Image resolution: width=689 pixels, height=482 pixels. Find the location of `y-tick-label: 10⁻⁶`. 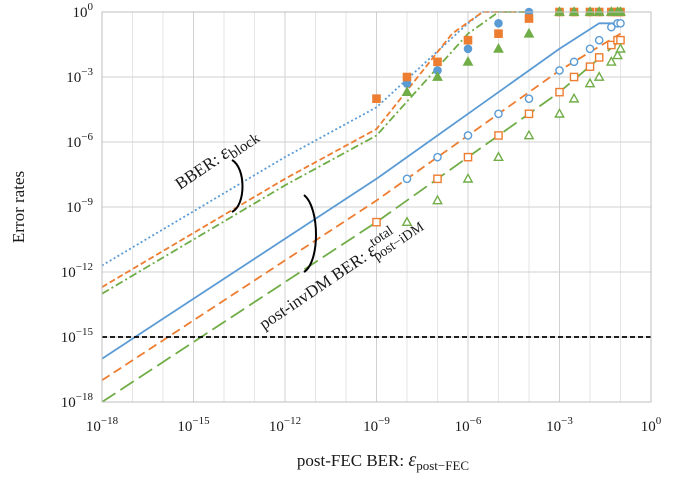

y-tick-label: 10⁻⁶ is located at coordinates (79, 141).